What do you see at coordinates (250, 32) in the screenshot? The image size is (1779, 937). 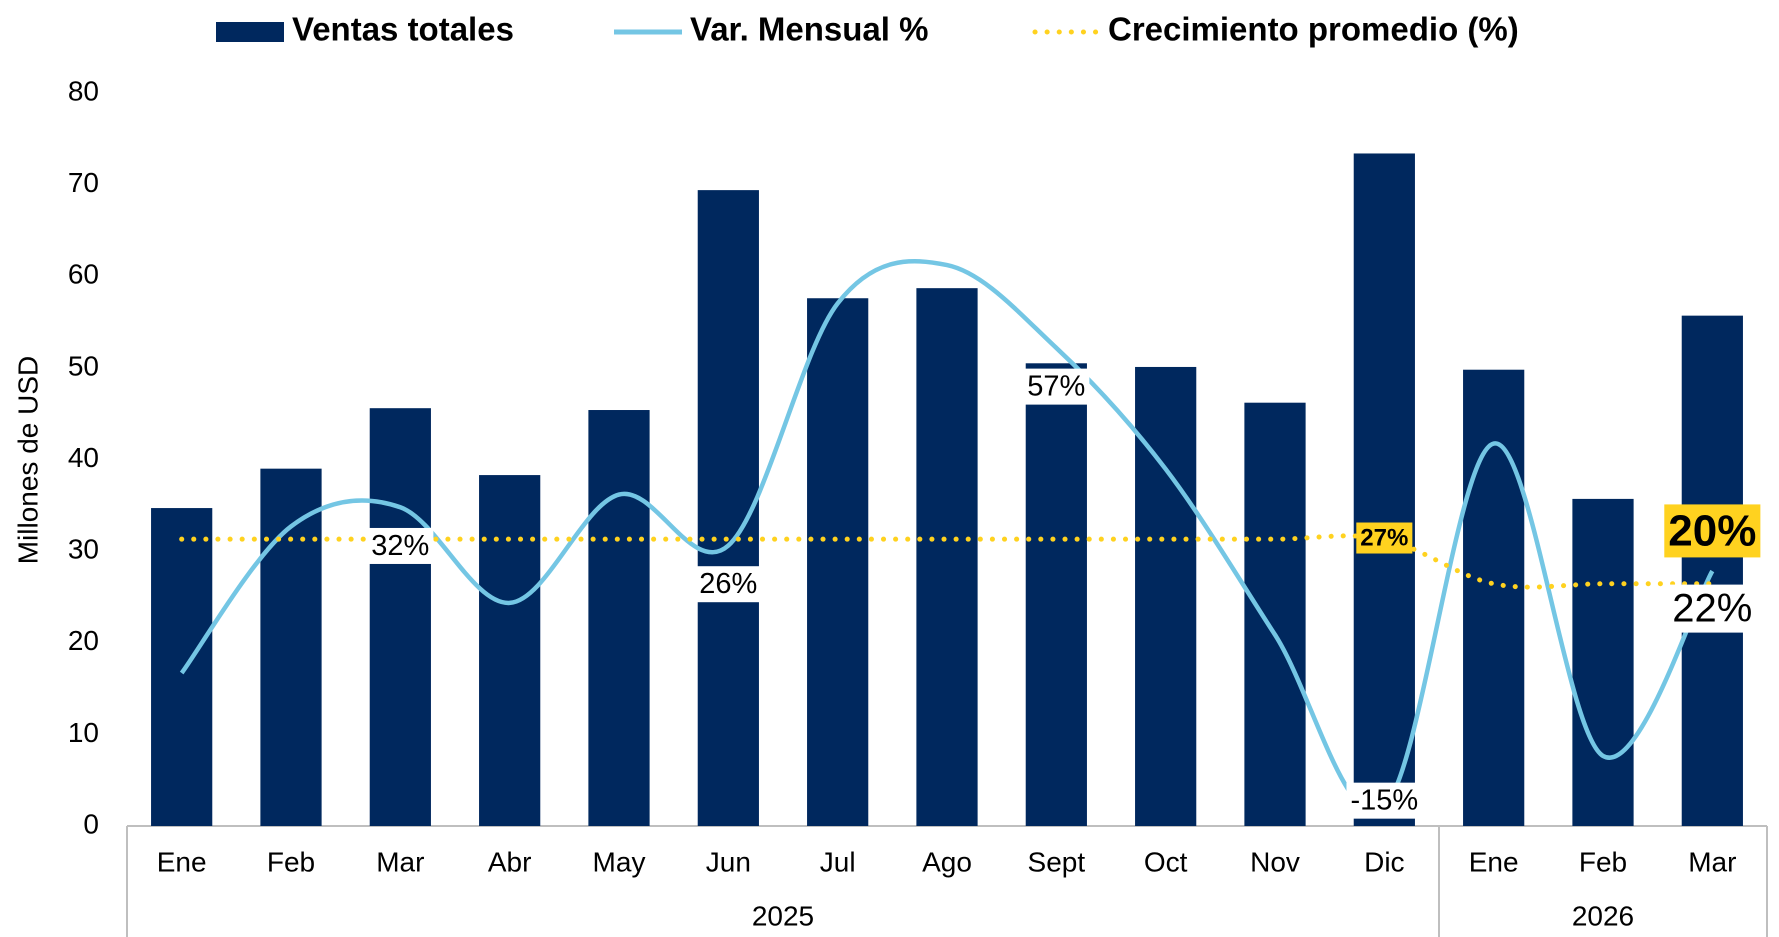 I see `legend-swatch` at bounding box center [250, 32].